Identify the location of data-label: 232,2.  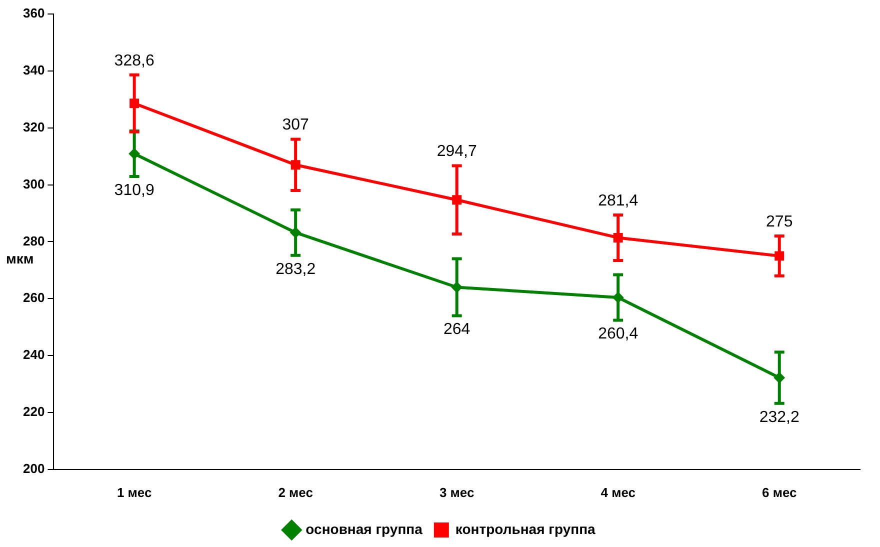
(779, 417).